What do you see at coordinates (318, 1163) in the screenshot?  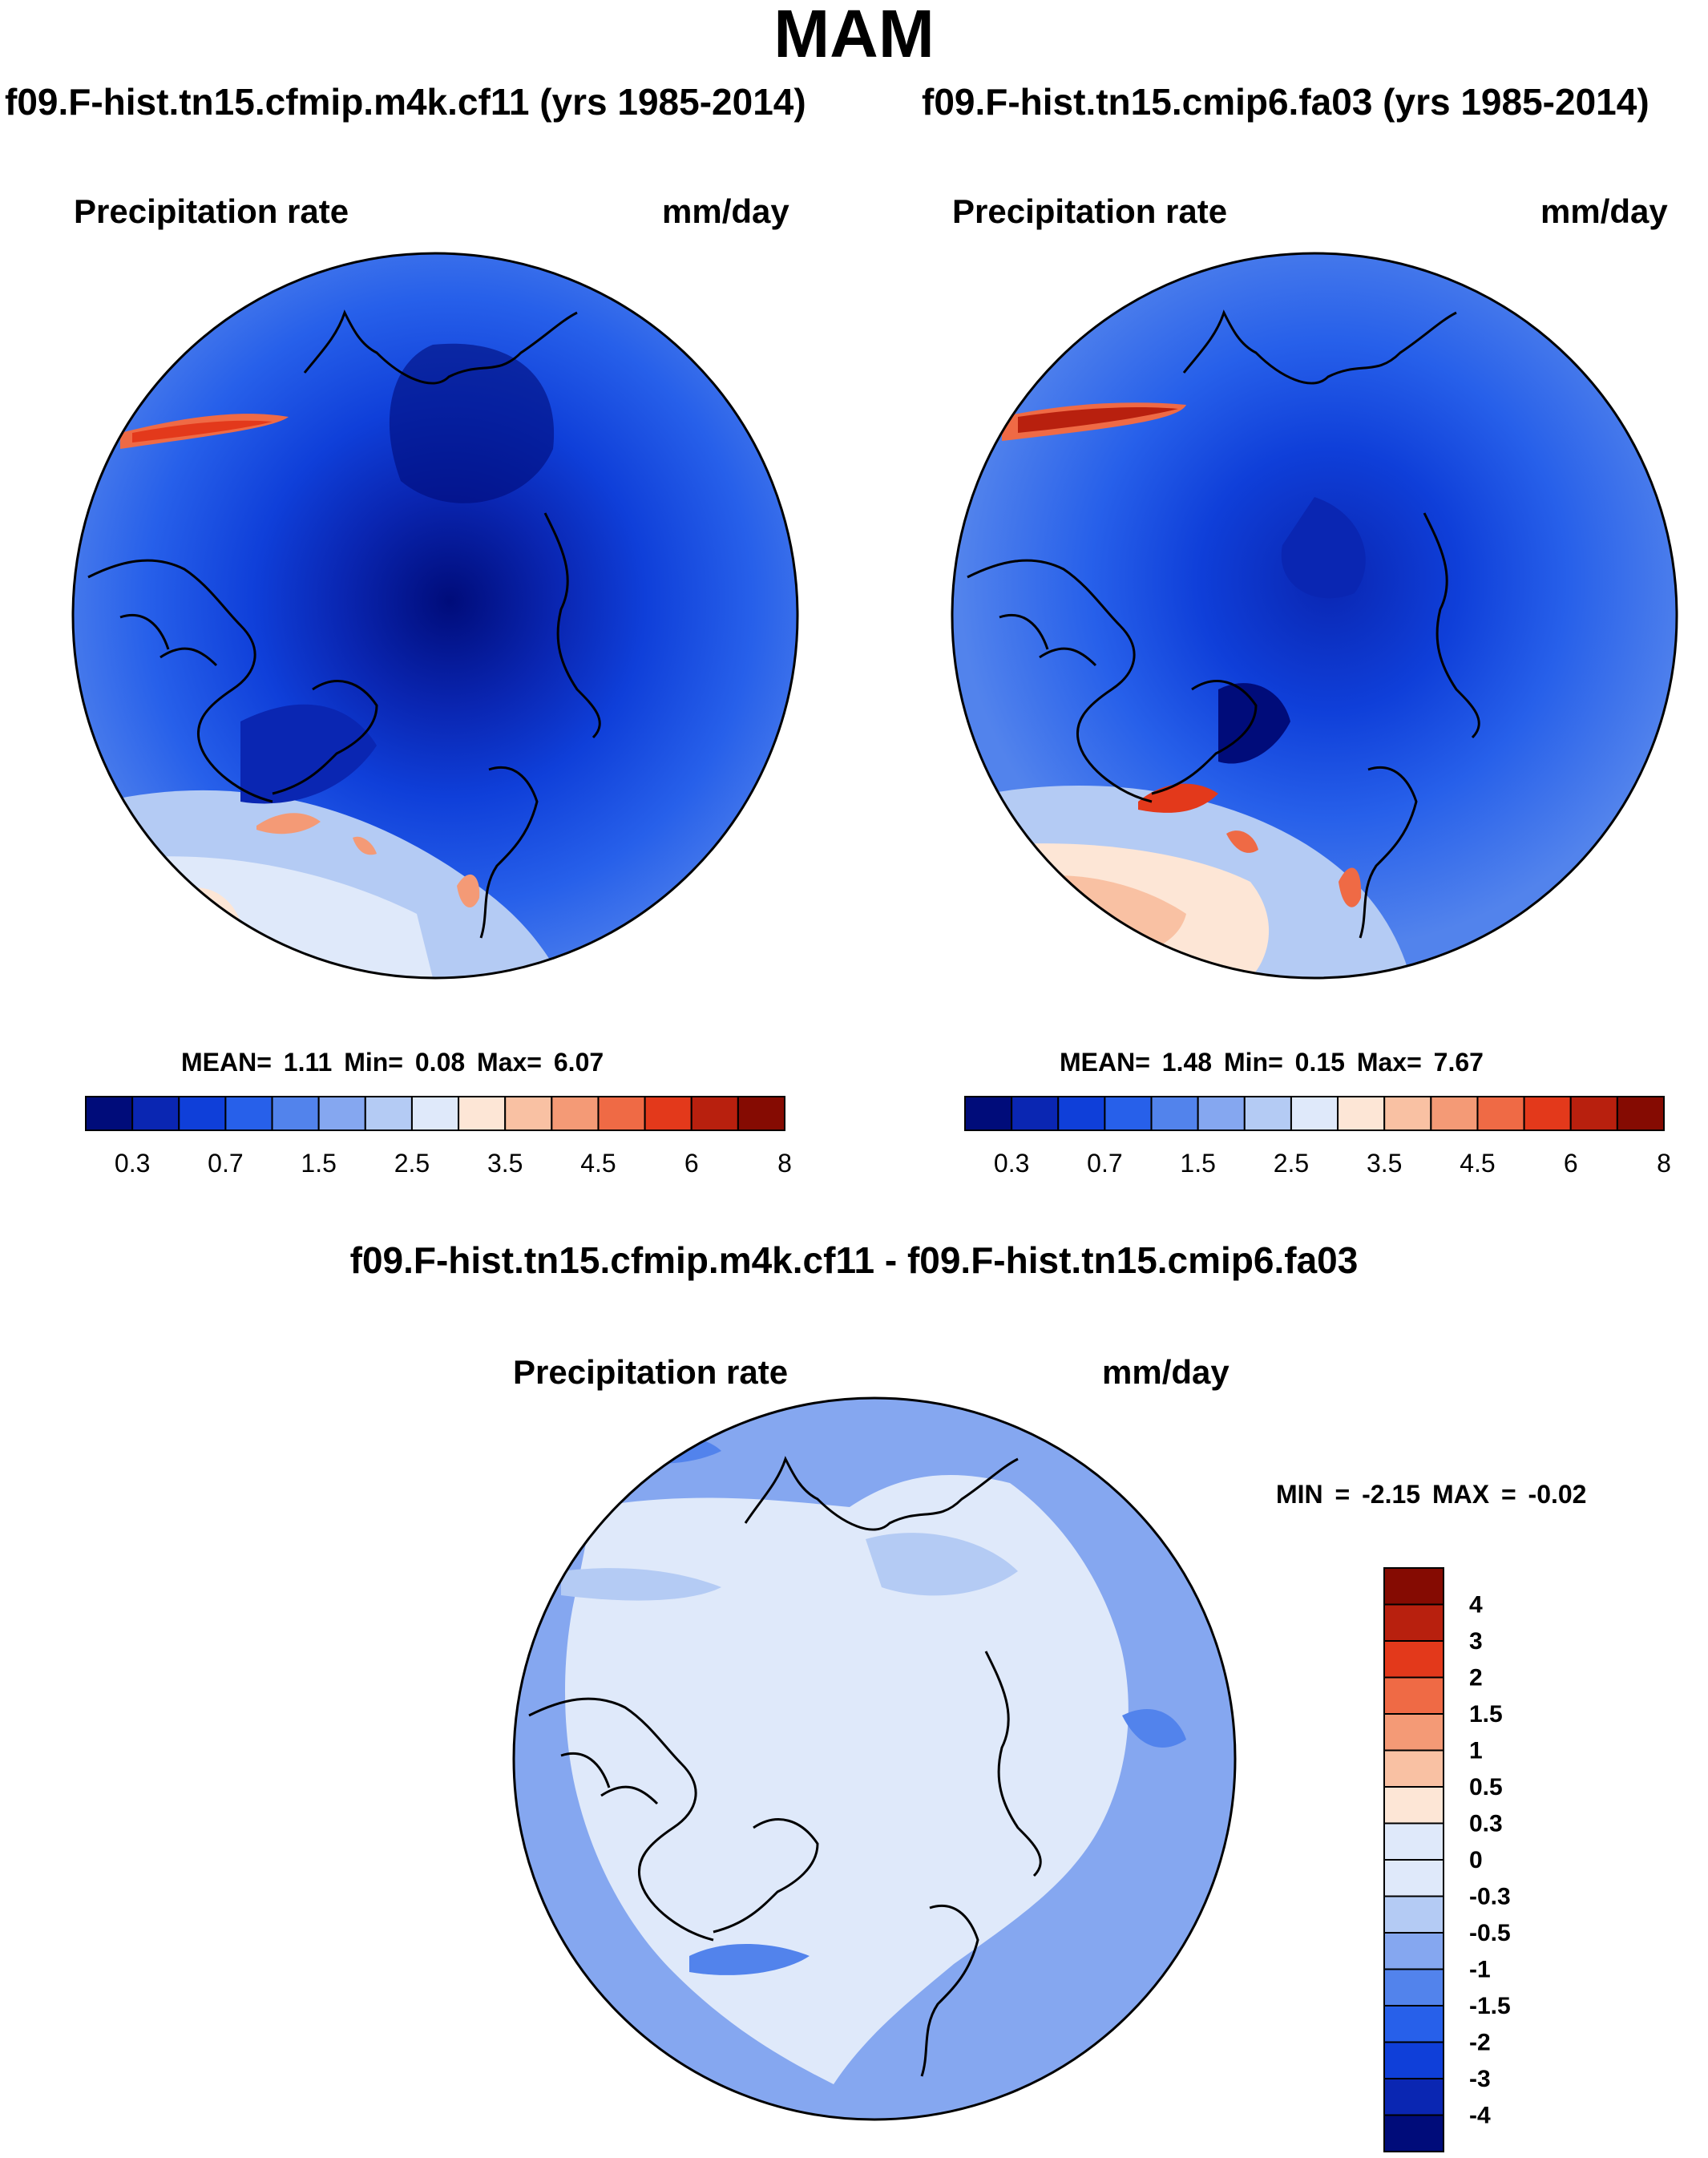 I see `panel1-colorbar-label: 1.5` at bounding box center [318, 1163].